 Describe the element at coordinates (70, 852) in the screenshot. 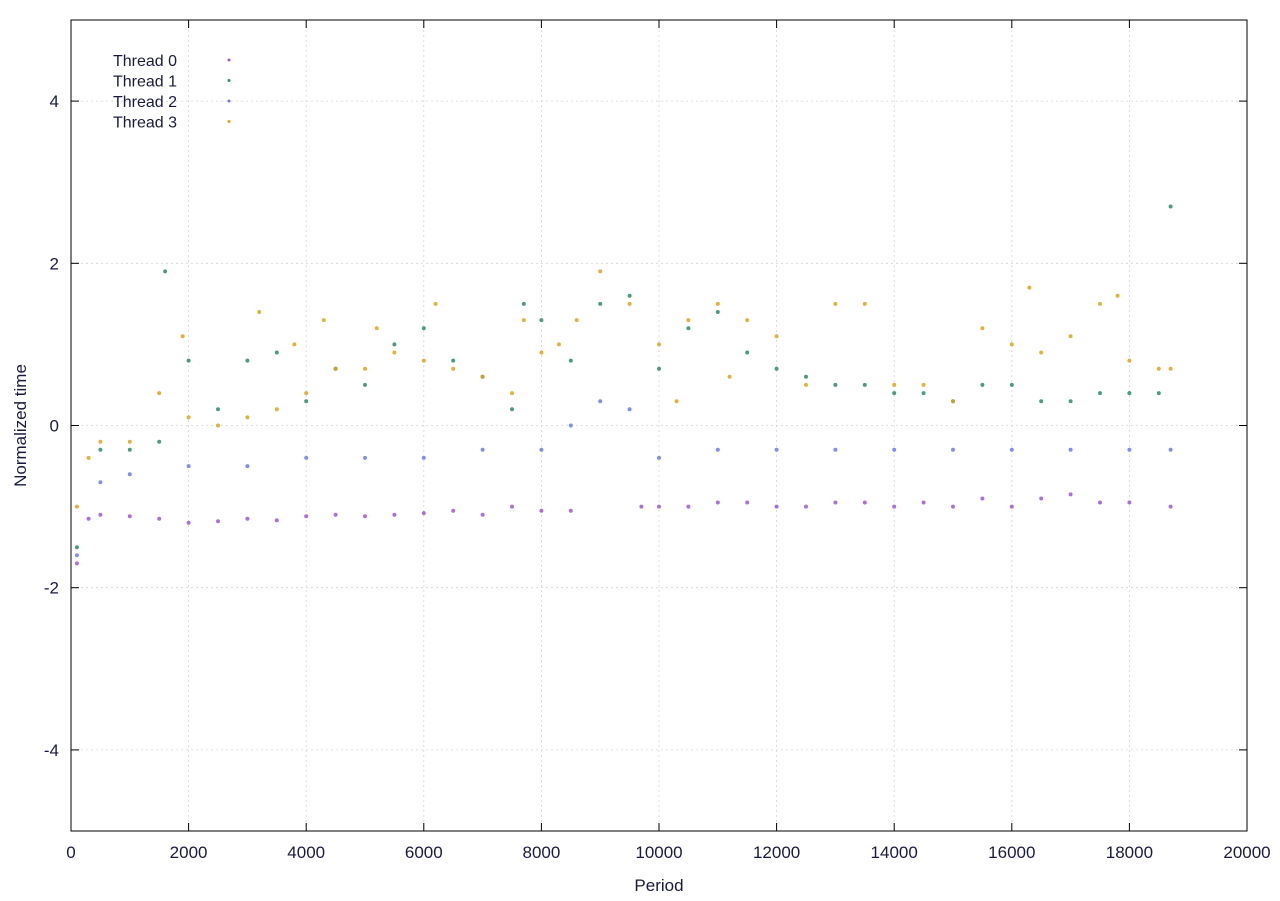

I see `x-tick-label: 0` at that location.